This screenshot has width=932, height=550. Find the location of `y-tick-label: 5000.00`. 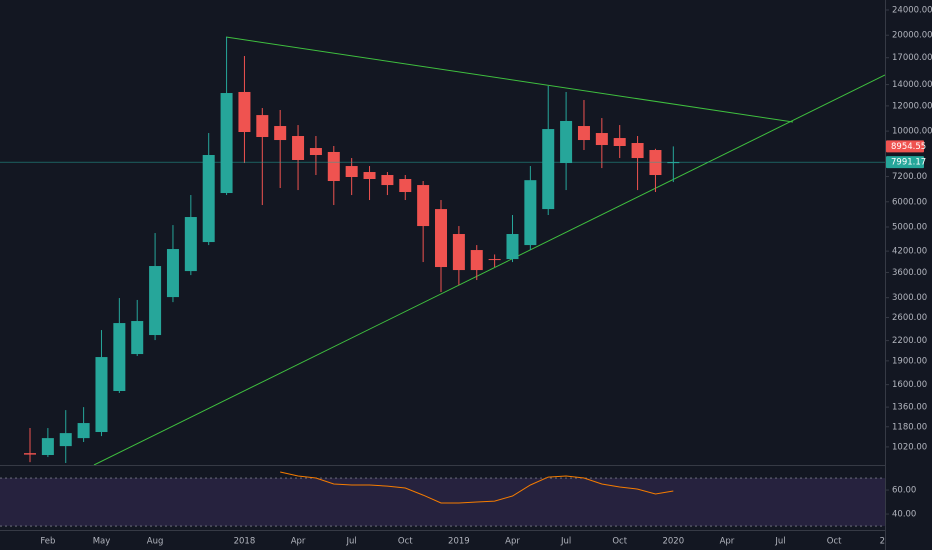

y-tick-label: 5000.00 is located at coordinates (909, 228).